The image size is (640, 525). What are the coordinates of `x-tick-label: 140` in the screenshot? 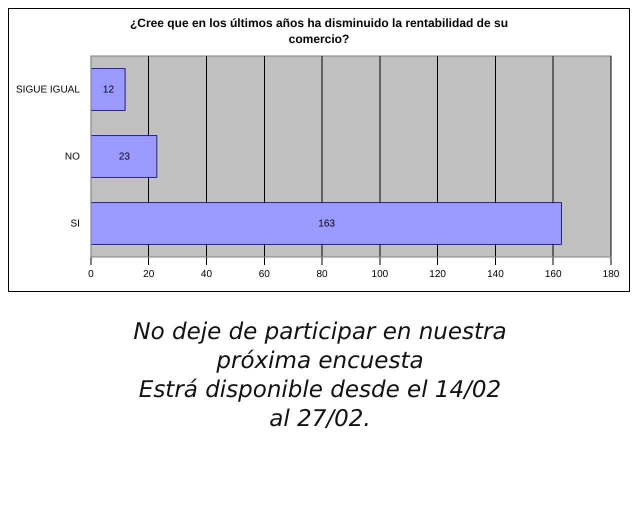 It's located at (495, 274).